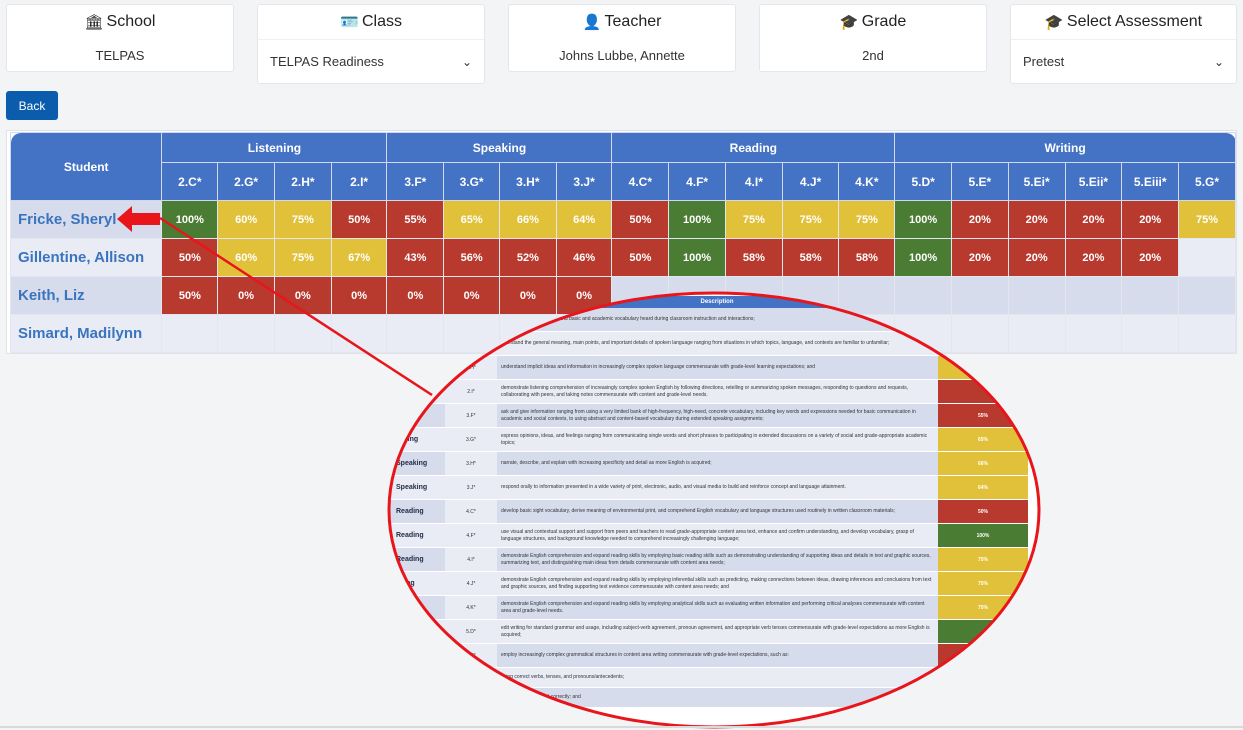 Image resolution: width=1243 pixels, height=730 pixels. I want to click on domain-cell: ading, so click(417, 583).